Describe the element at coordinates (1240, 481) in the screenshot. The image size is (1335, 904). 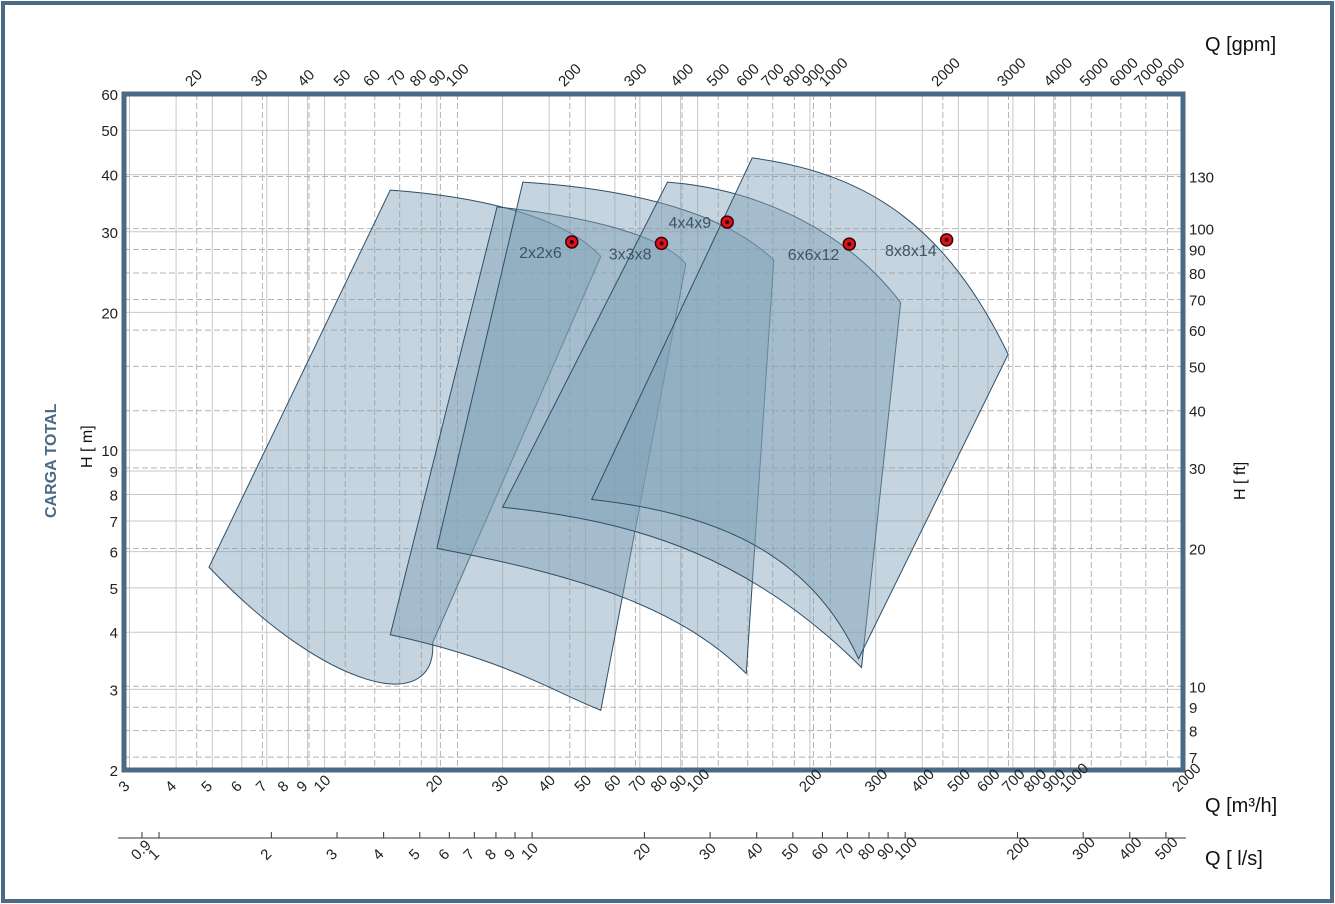
I see `head-ft-axis-label: H [ ft]` at that location.